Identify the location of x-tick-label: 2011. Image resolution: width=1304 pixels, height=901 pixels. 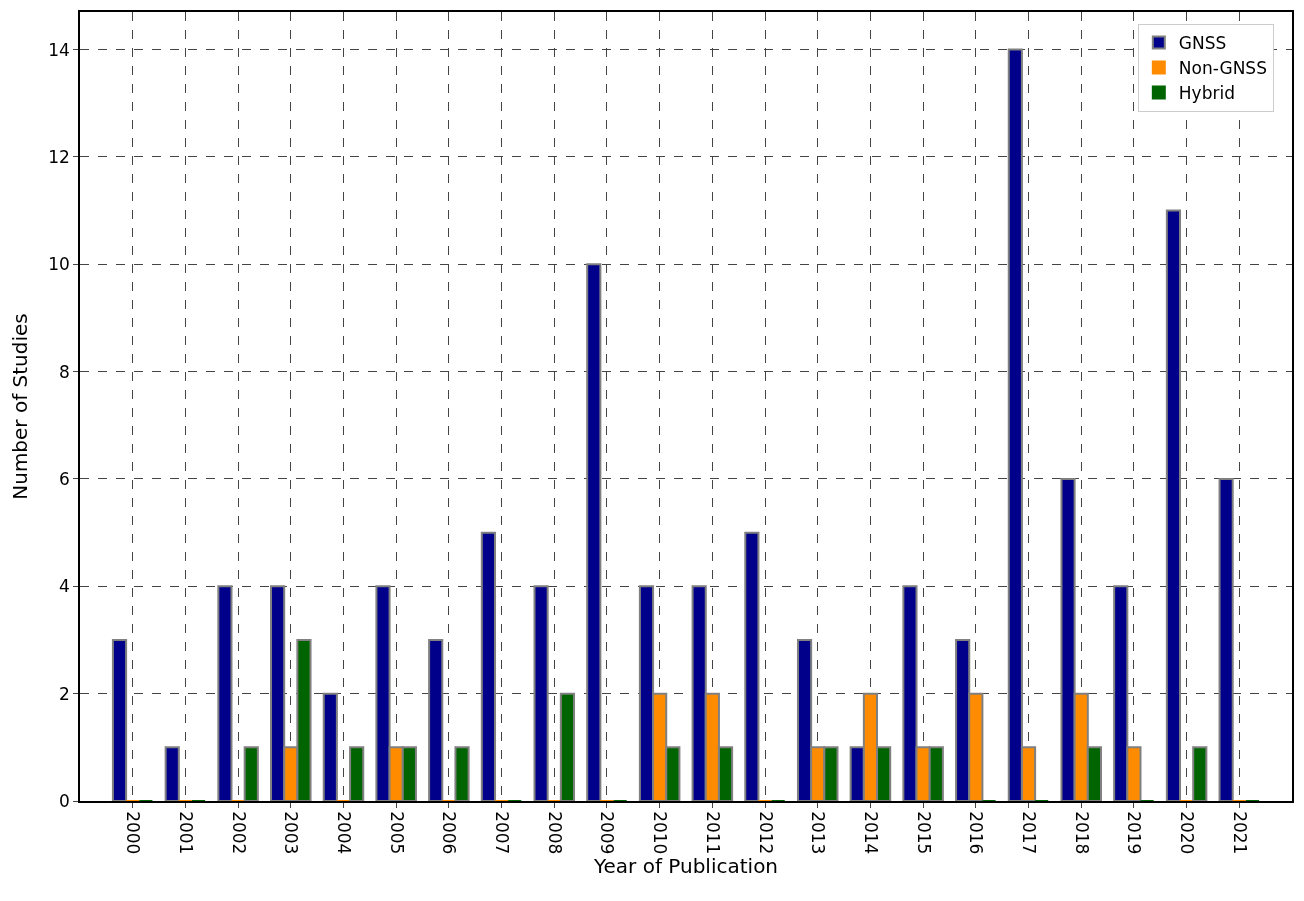
(712, 833).